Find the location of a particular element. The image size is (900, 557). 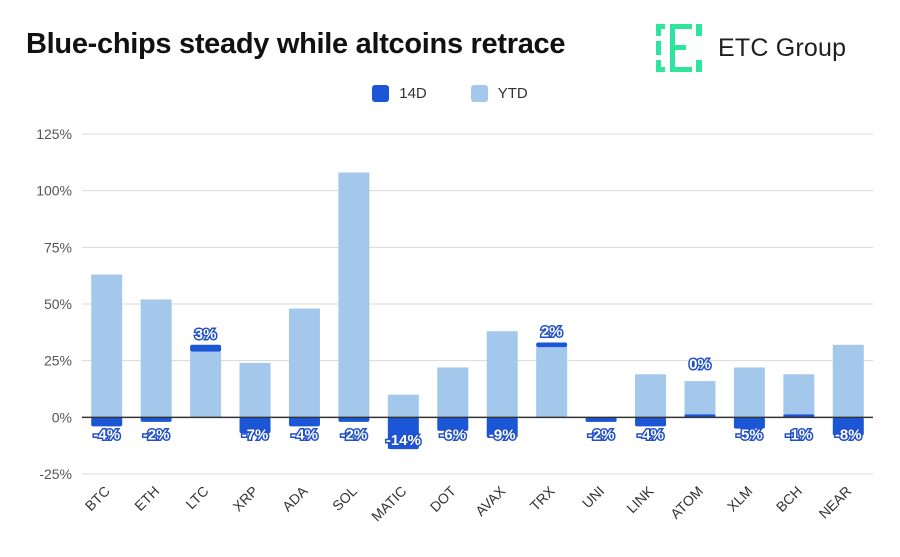

data-label-14d: -8% is located at coordinates (848, 434).